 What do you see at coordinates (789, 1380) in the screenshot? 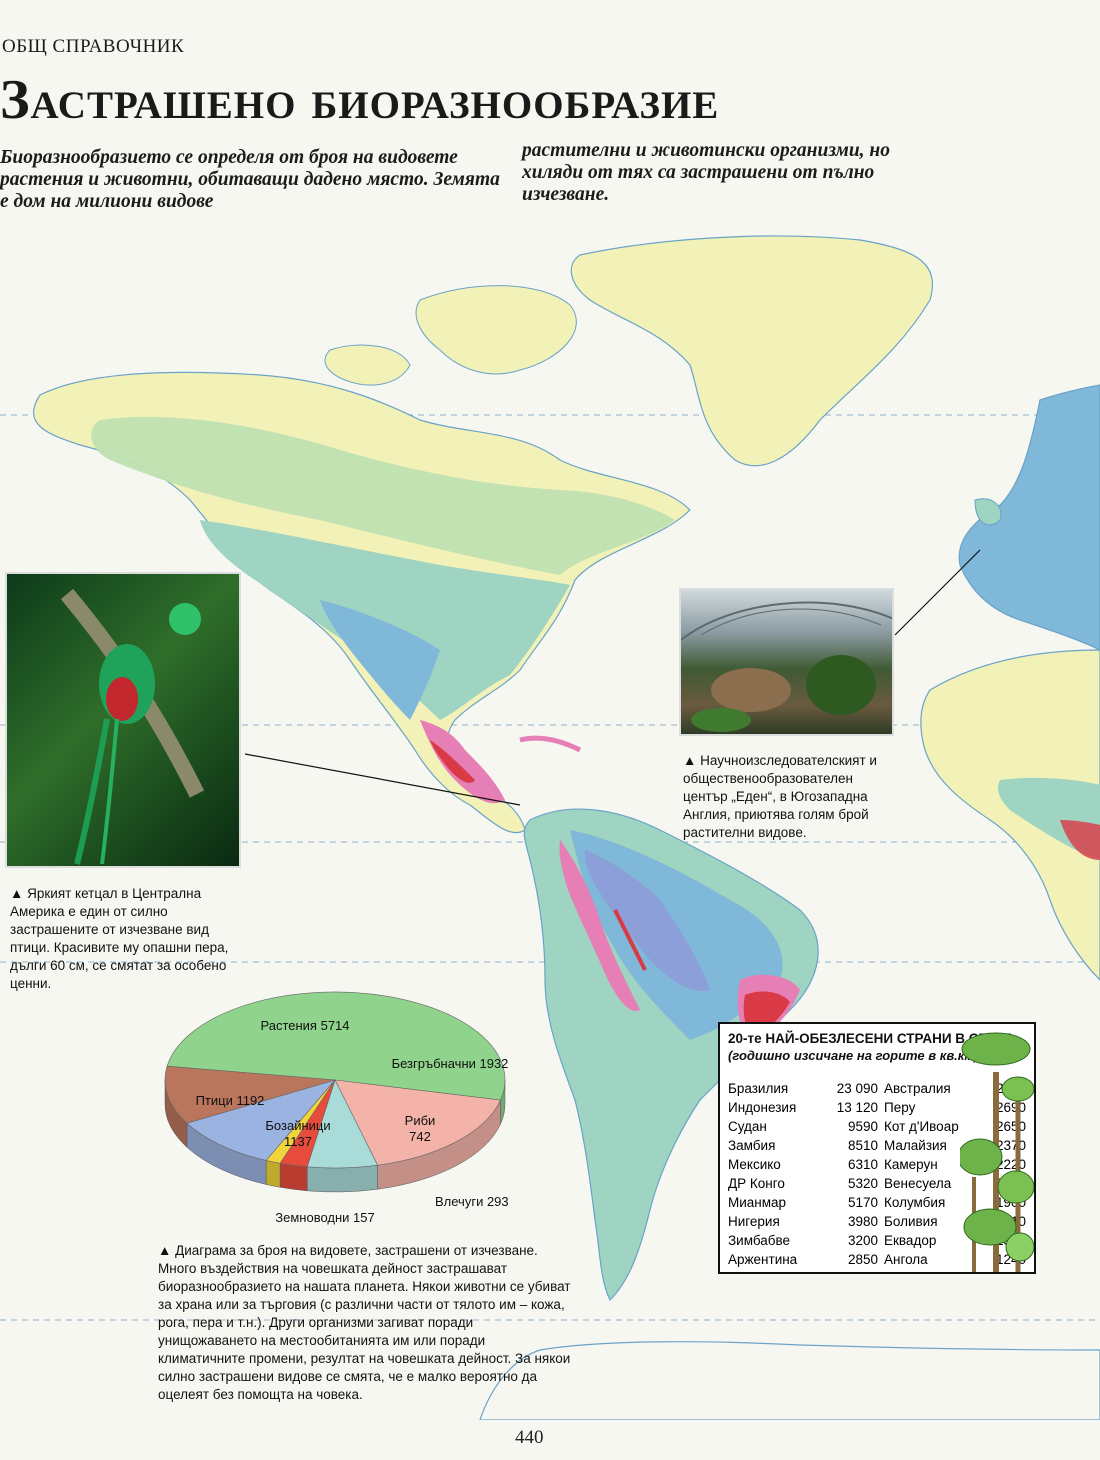
I see `antarctica-landmass` at bounding box center [789, 1380].